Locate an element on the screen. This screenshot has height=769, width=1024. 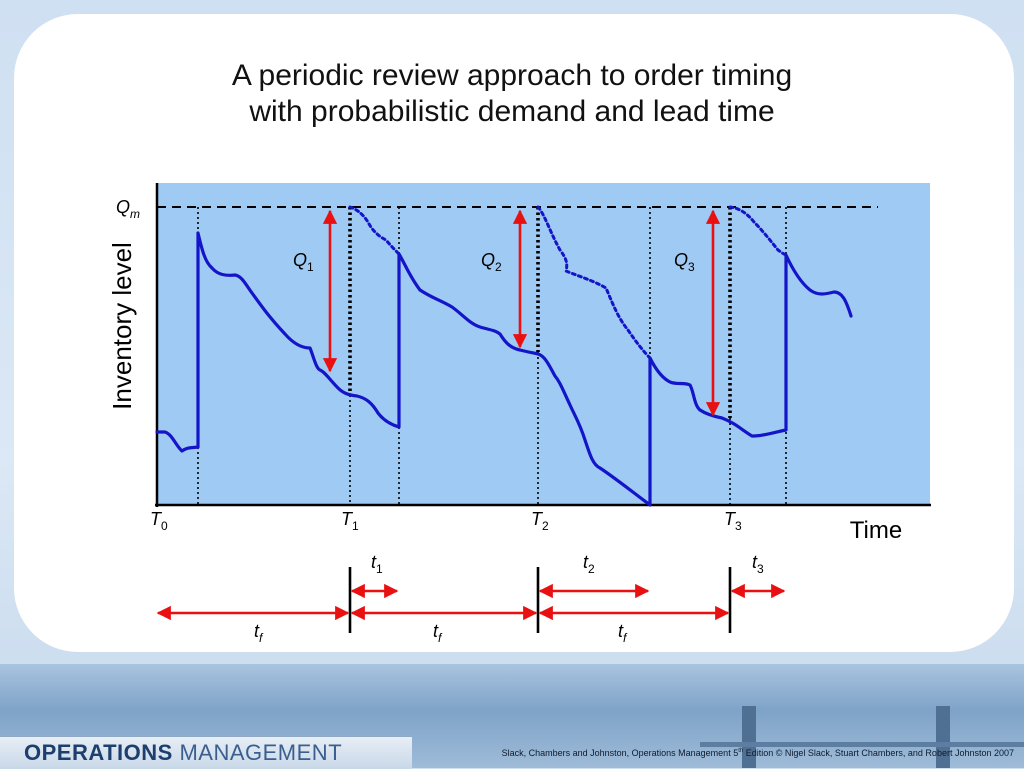
review-label-t2: T2 is located at coordinates (540, 521).